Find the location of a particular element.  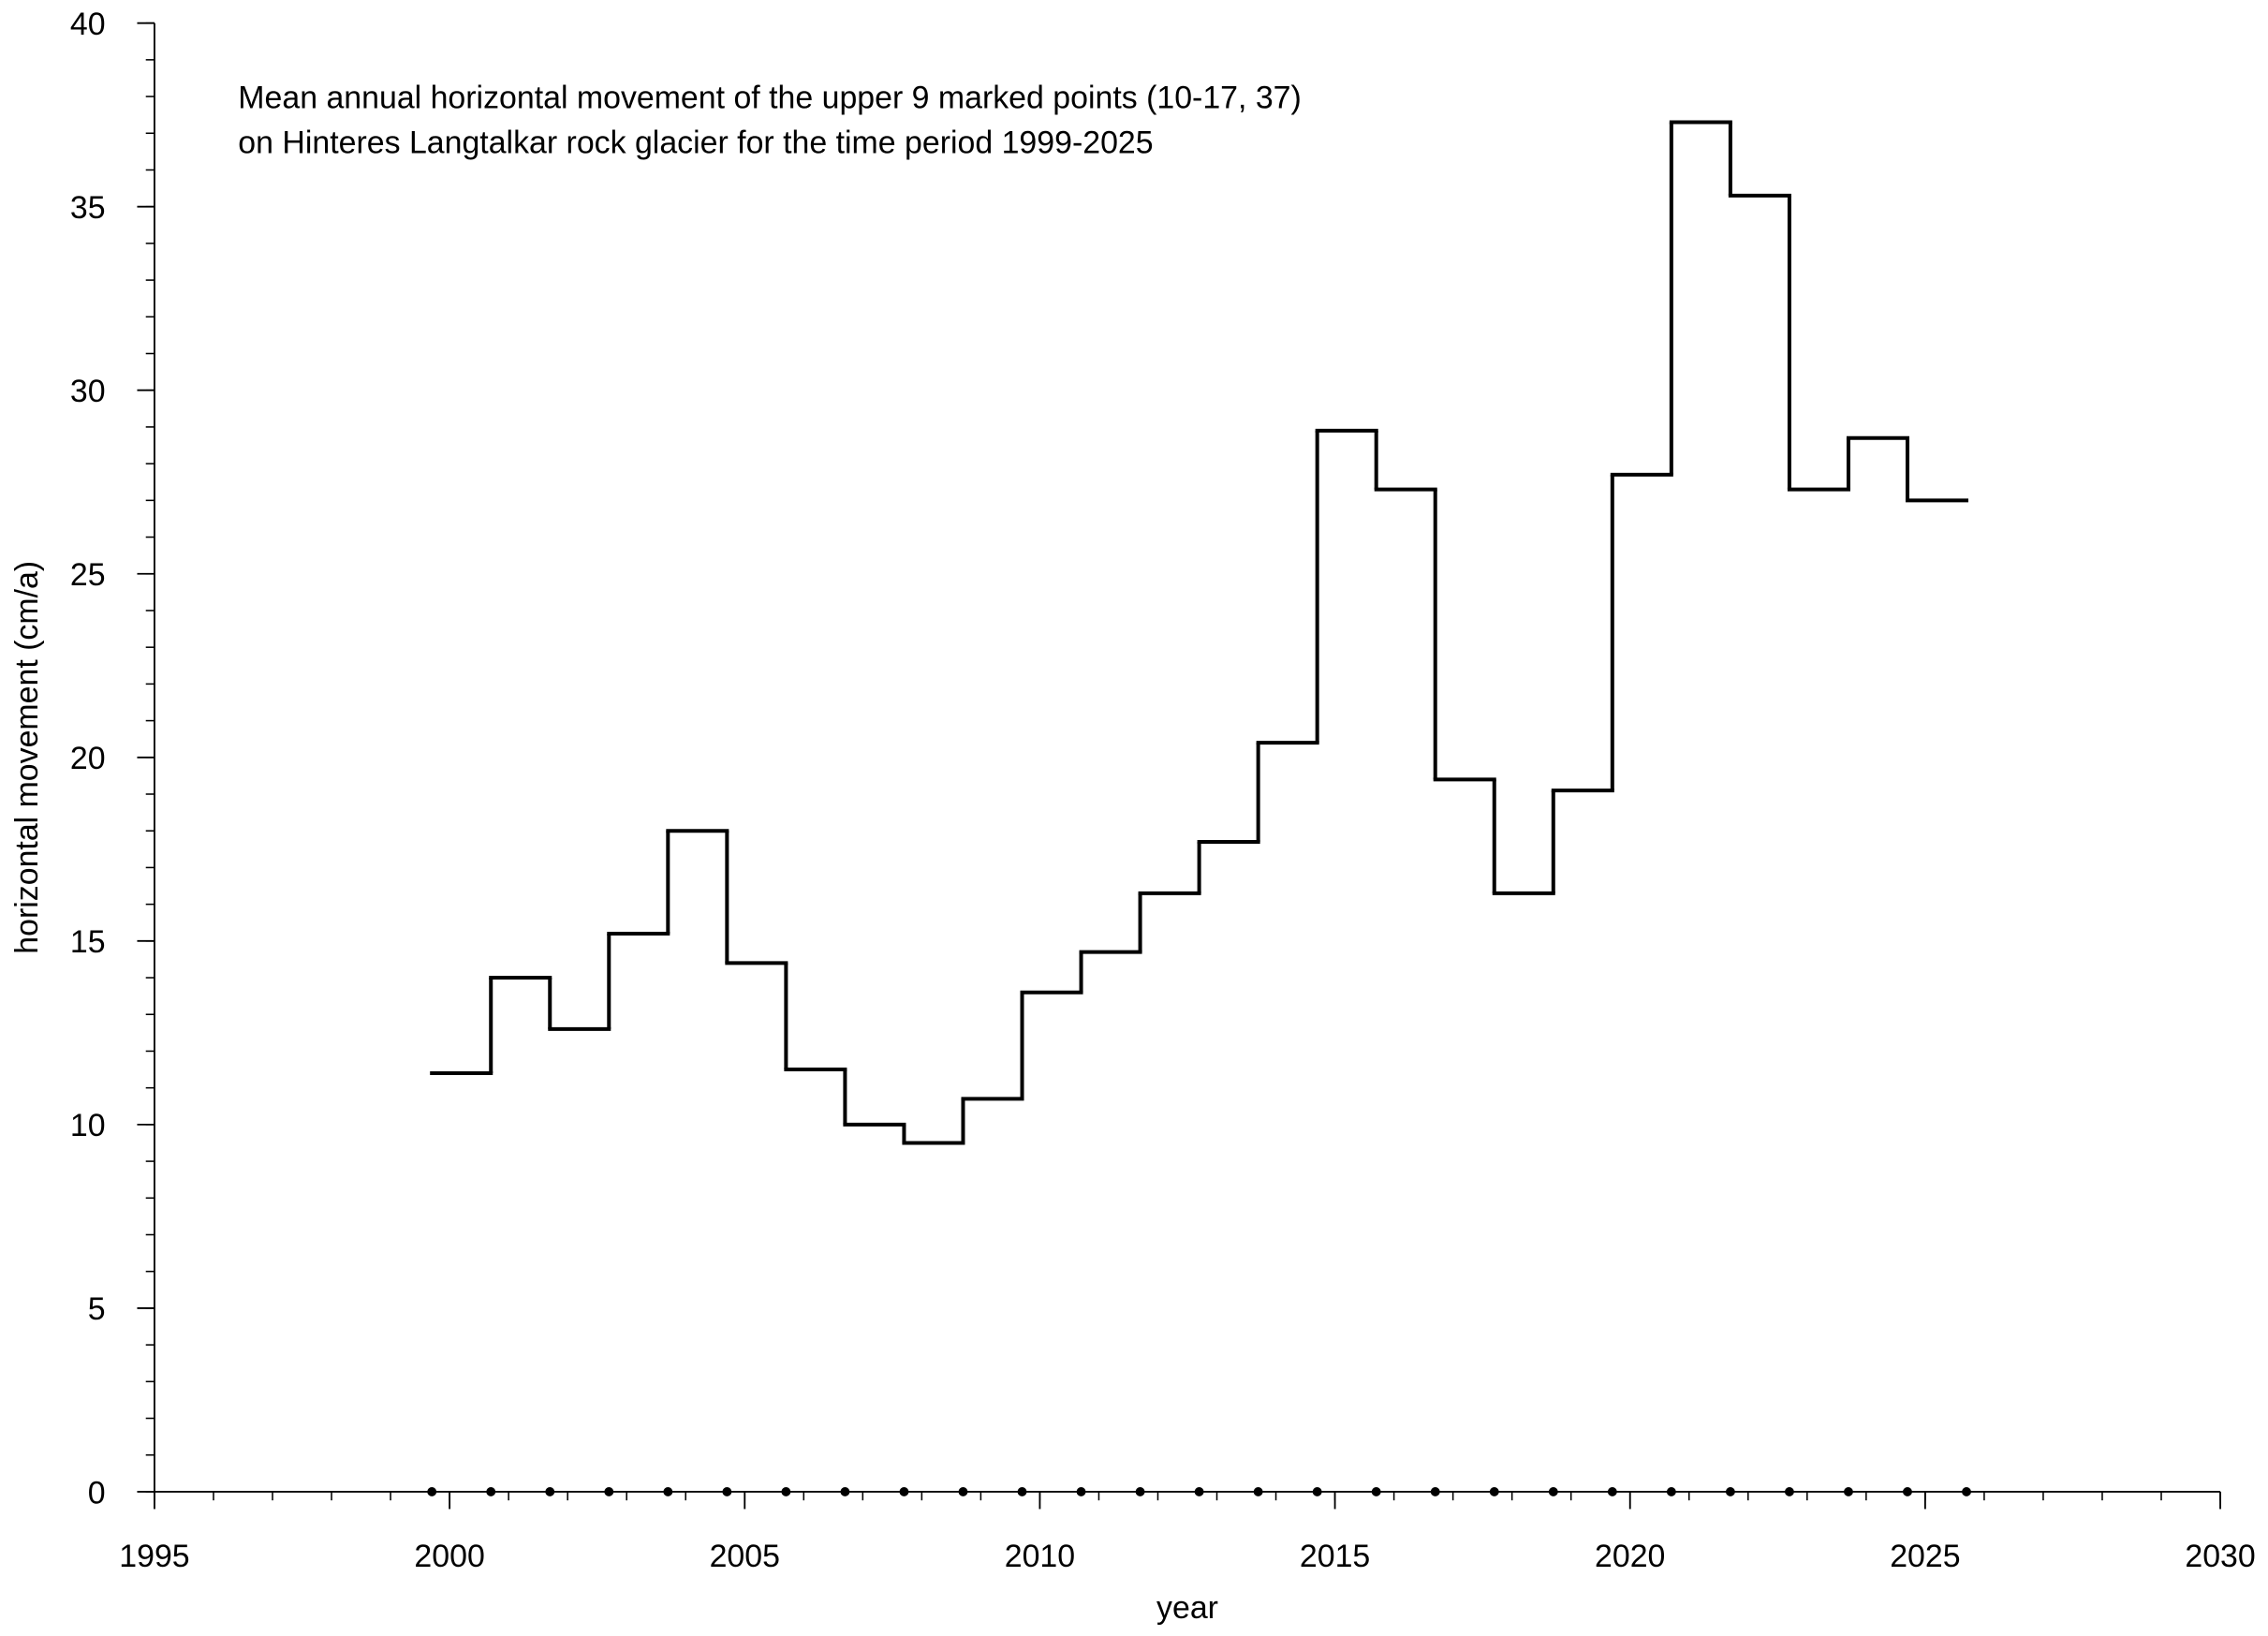

x-tick-label: 2015 is located at coordinates (1335, 1556).